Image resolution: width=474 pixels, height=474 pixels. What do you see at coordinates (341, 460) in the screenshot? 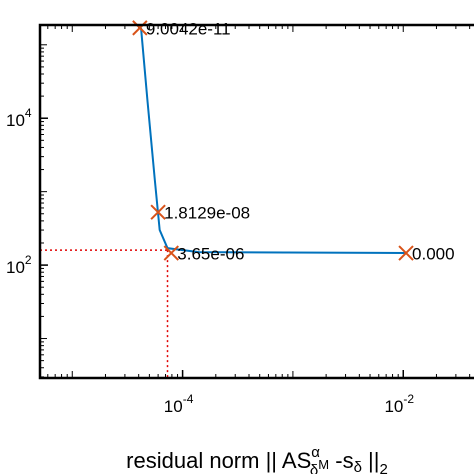
I see `xlabel-part: -s` at bounding box center [341, 460].